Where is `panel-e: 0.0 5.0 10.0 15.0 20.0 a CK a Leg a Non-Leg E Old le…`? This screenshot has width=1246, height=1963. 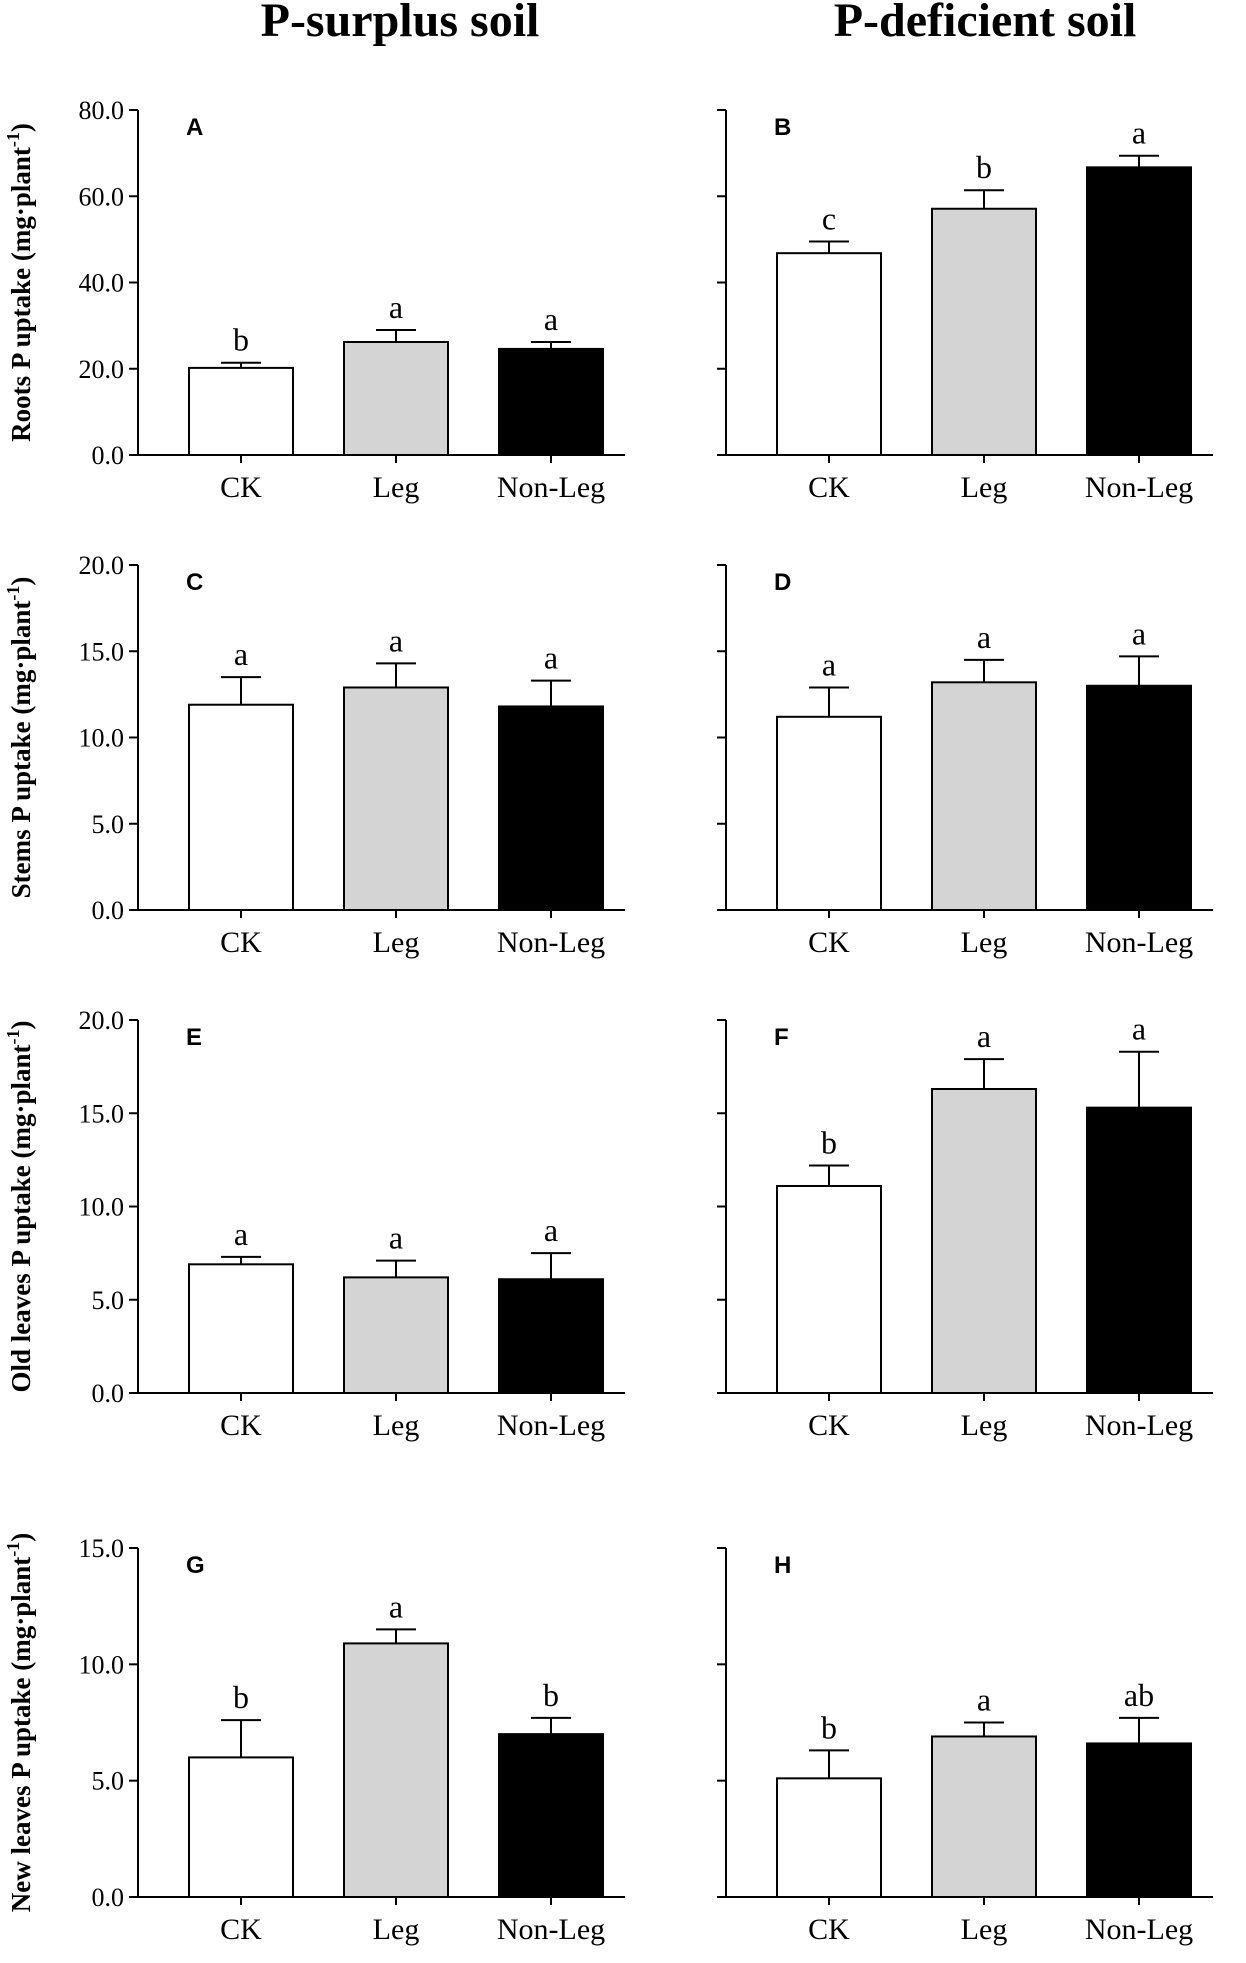
panel-e: 0.0 5.0 10.0 15.0 20.0 a CK a Leg a Non-Leg E Old le… is located at coordinates (314, 1224).